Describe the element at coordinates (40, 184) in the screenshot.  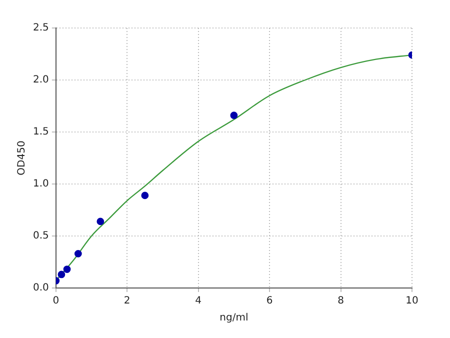
I see `y-tick-label: 1.0` at that location.